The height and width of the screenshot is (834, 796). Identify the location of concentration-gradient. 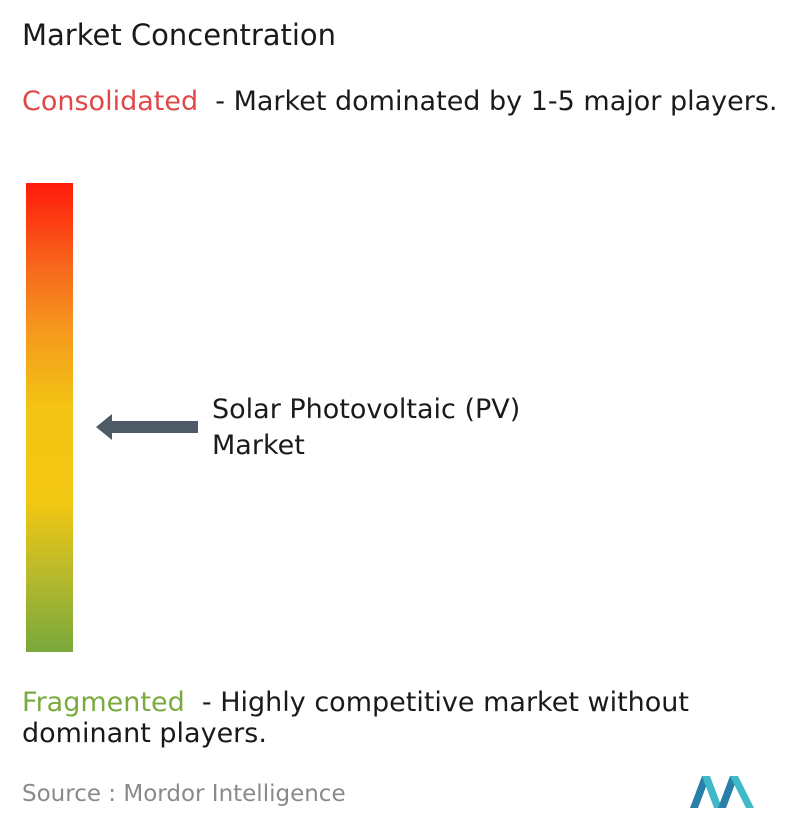
(49, 417).